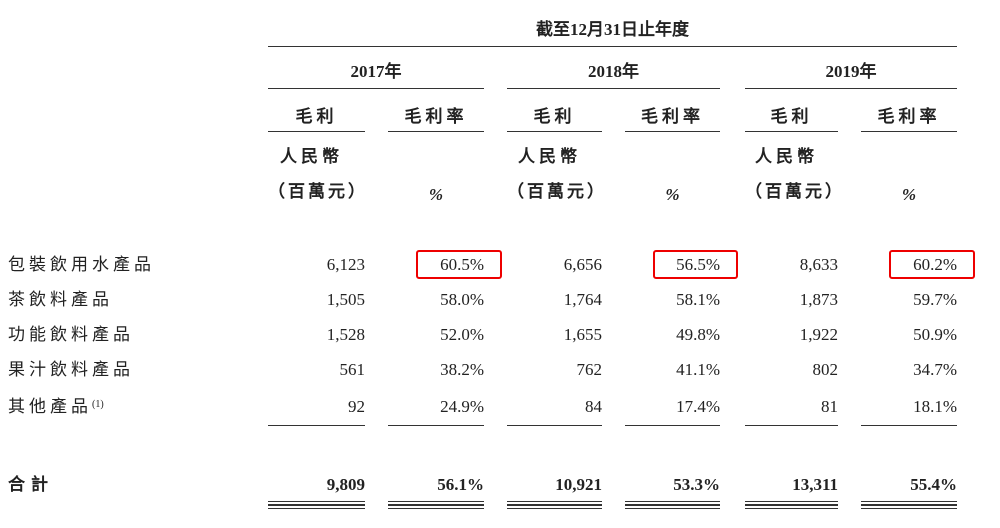  What do you see at coordinates (851, 71) in the screenshot?
I see `year: 2019年` at bounding box center [851, 71].